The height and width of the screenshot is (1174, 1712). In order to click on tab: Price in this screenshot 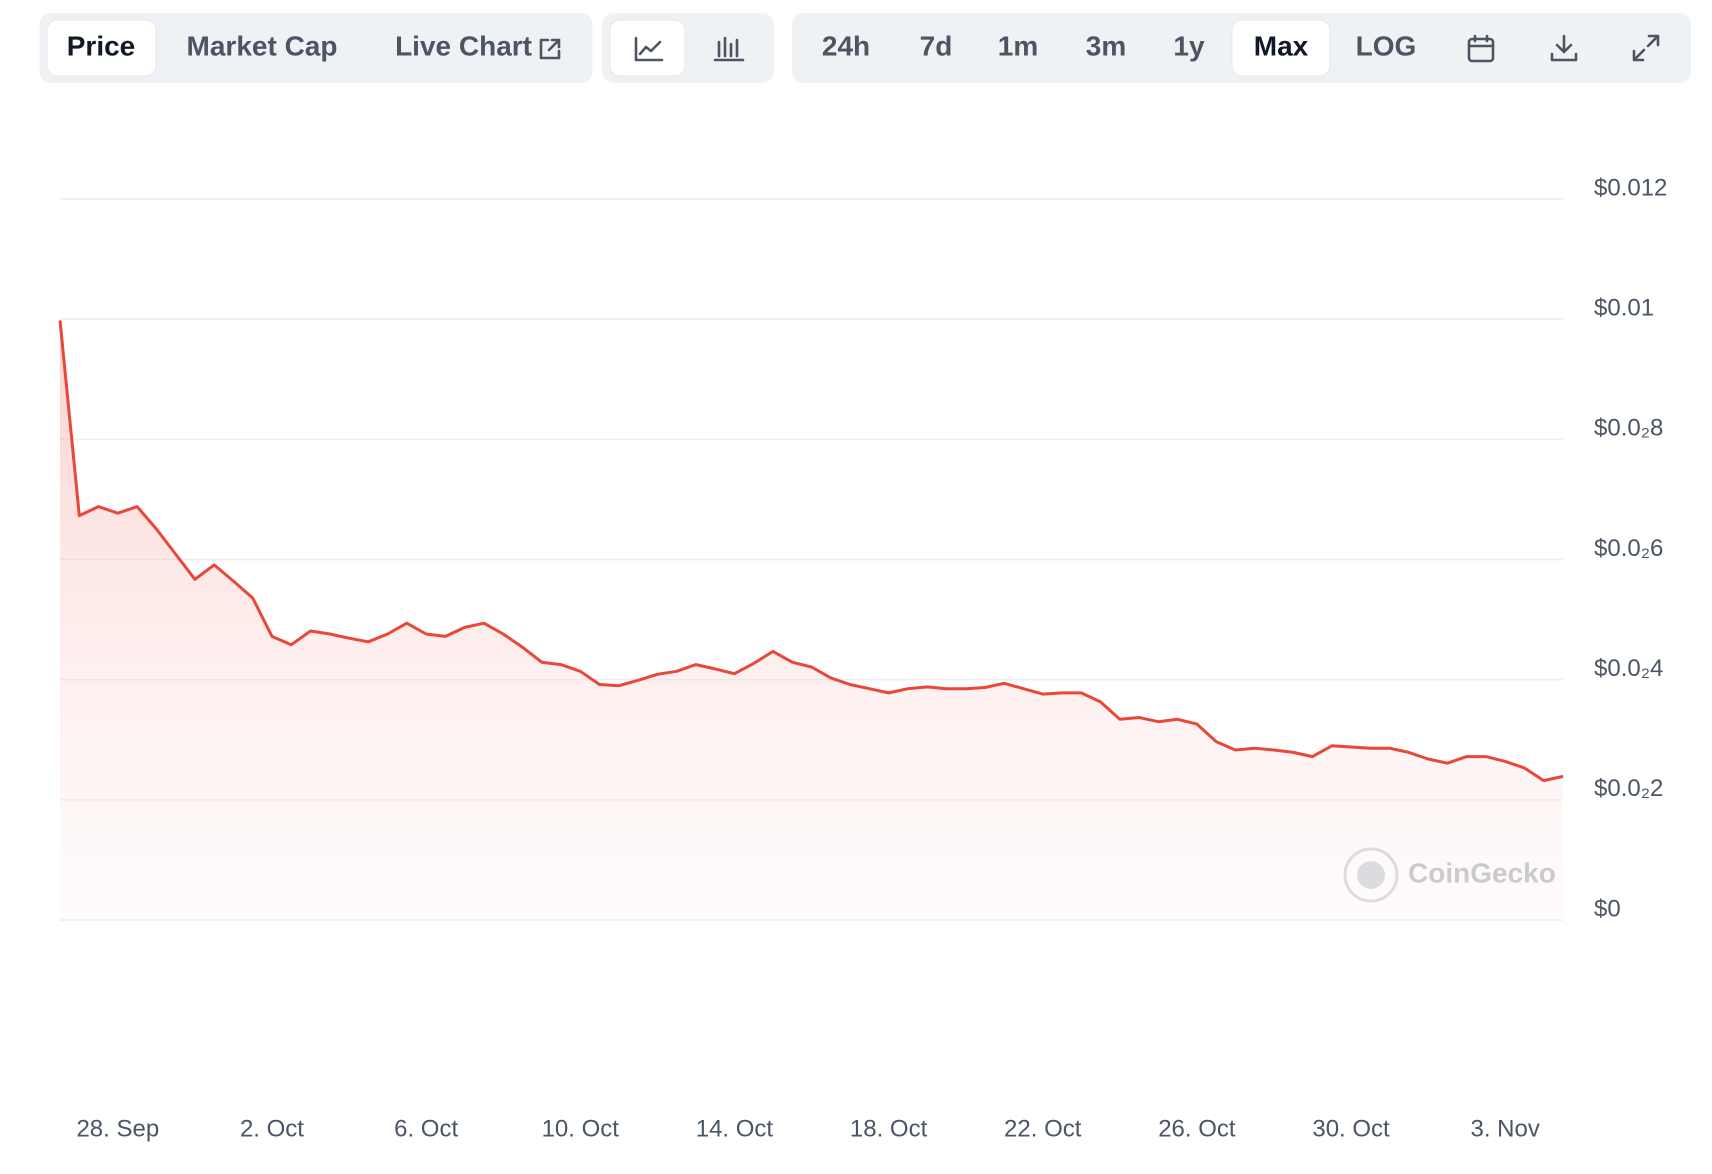, I will do `click(101, 45)`.